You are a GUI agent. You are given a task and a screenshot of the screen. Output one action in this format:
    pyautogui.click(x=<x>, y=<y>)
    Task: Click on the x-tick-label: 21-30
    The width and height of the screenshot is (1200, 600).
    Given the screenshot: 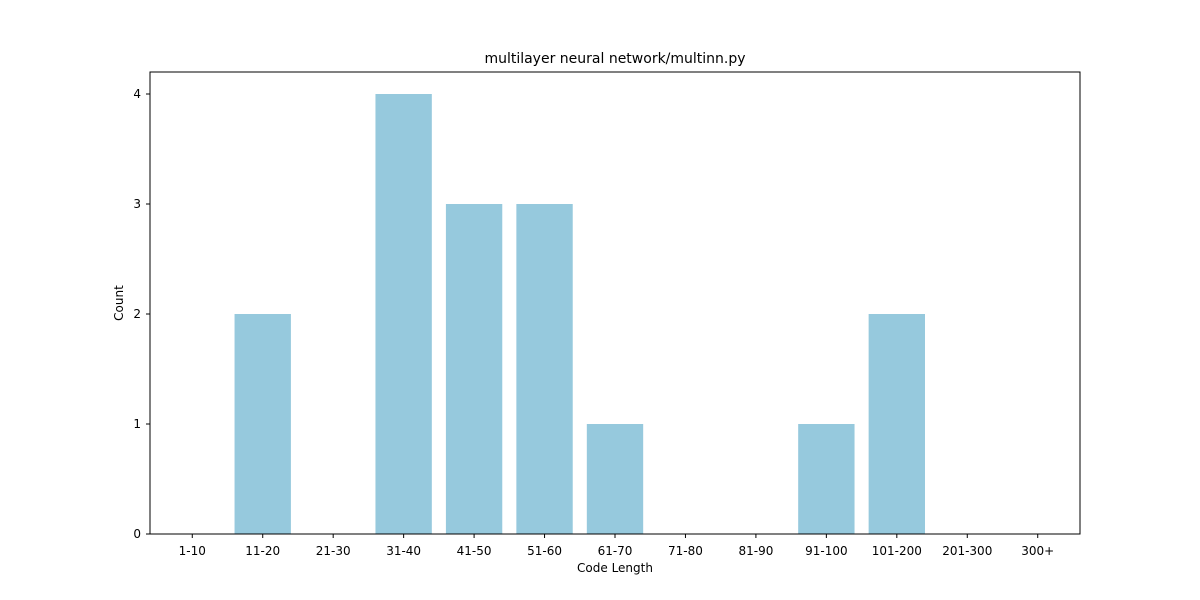 What is the action you would take?
    pyautogui.click(x=333, y=551)
    